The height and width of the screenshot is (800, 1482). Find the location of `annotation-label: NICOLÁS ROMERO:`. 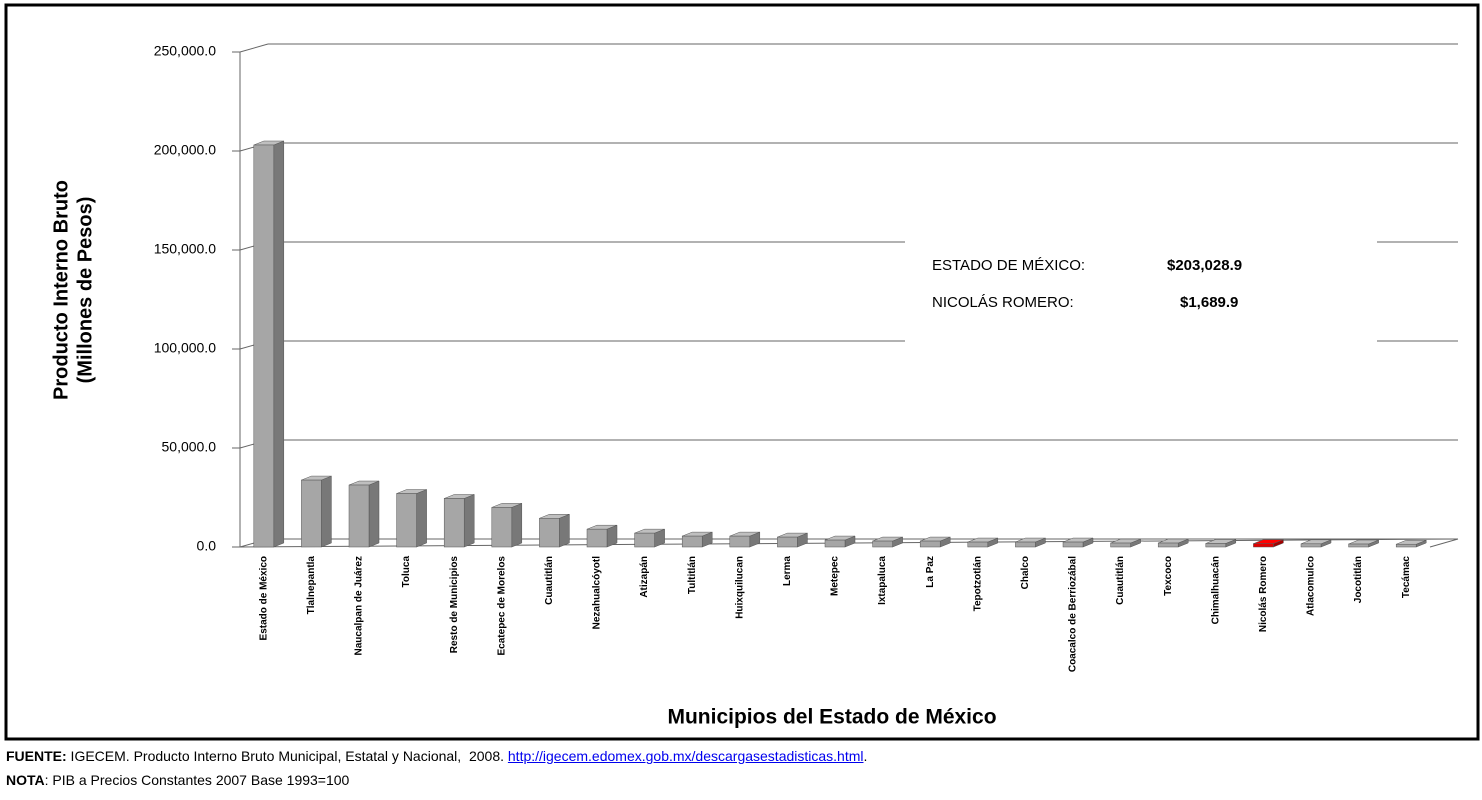

annotation-label: NICOLÁS ROMERO: is located at coordinates (1003, 302).